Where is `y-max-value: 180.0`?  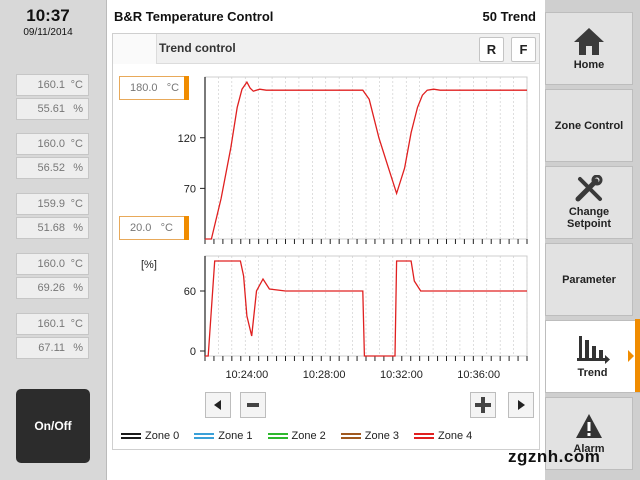
y-max-value: 180.0 is located at coordinates (144, 88).